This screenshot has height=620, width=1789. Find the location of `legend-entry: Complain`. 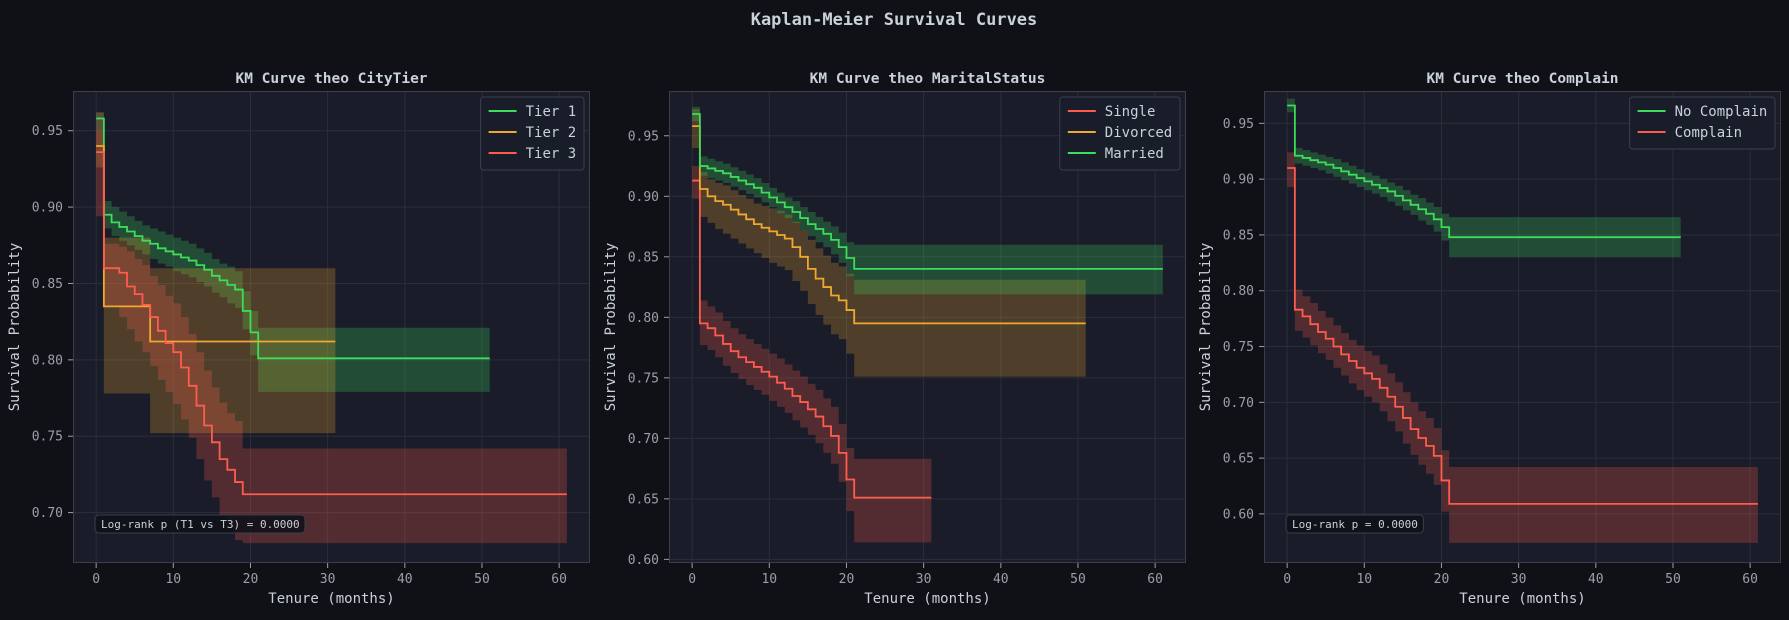

legend-entry: Complain is located at coordinates (1708, 133).